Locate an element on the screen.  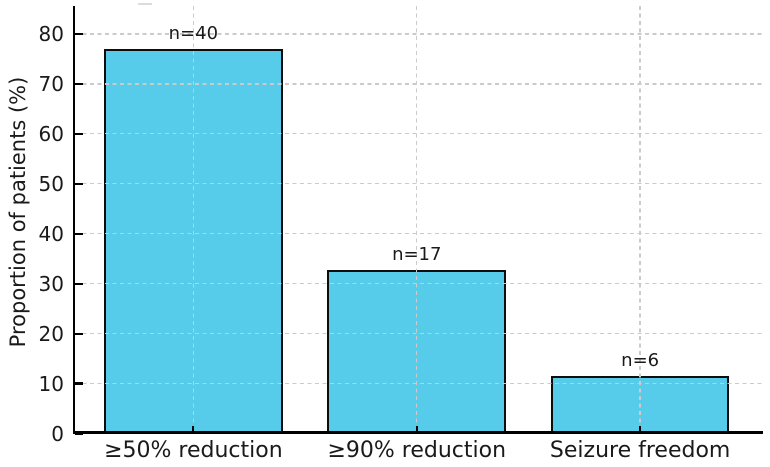
y-tick-label: 80 is located at coordinates (51, 33).